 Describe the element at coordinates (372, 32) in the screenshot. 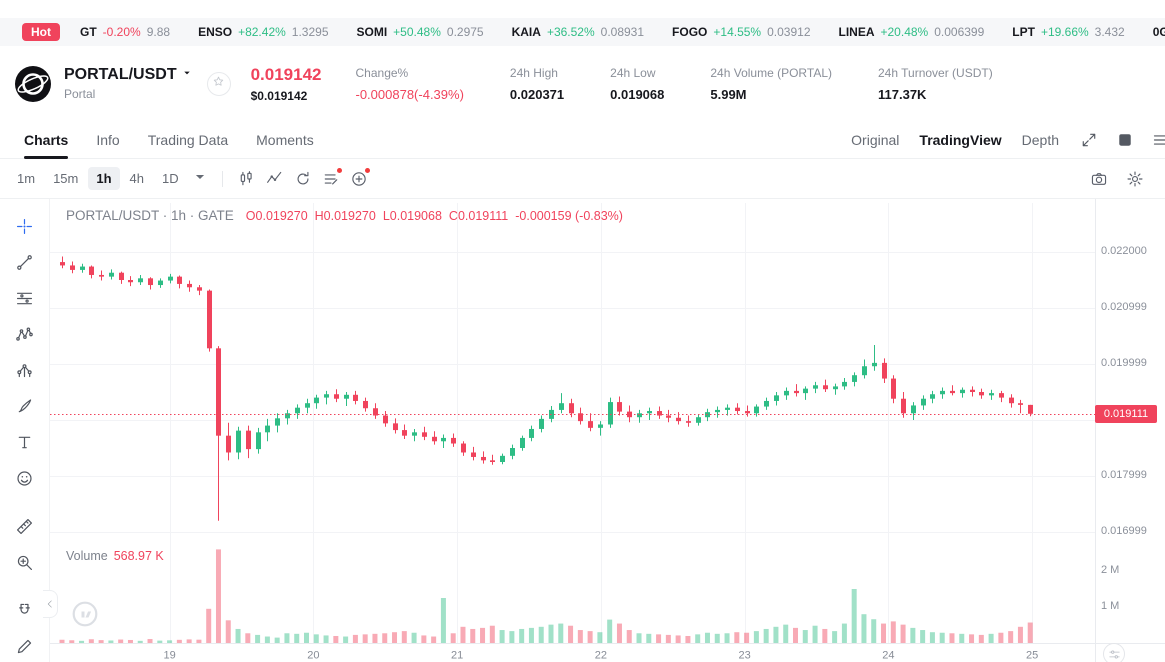

I see `ticker-symbol: SOMI` at that location.